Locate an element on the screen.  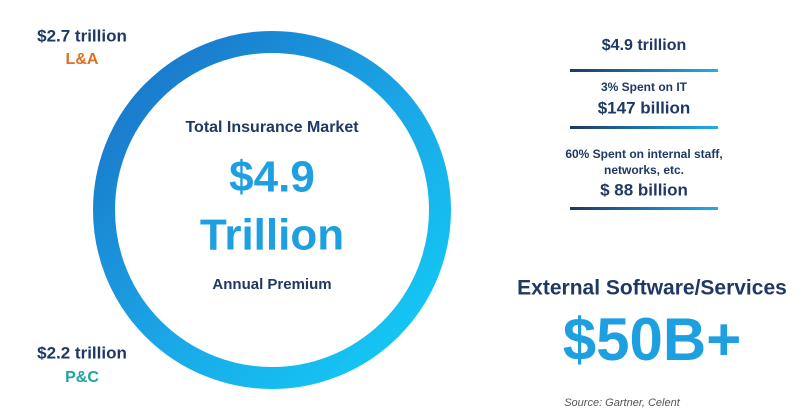
highlight-amount: $50B+ is located at coordinates (652, 339).